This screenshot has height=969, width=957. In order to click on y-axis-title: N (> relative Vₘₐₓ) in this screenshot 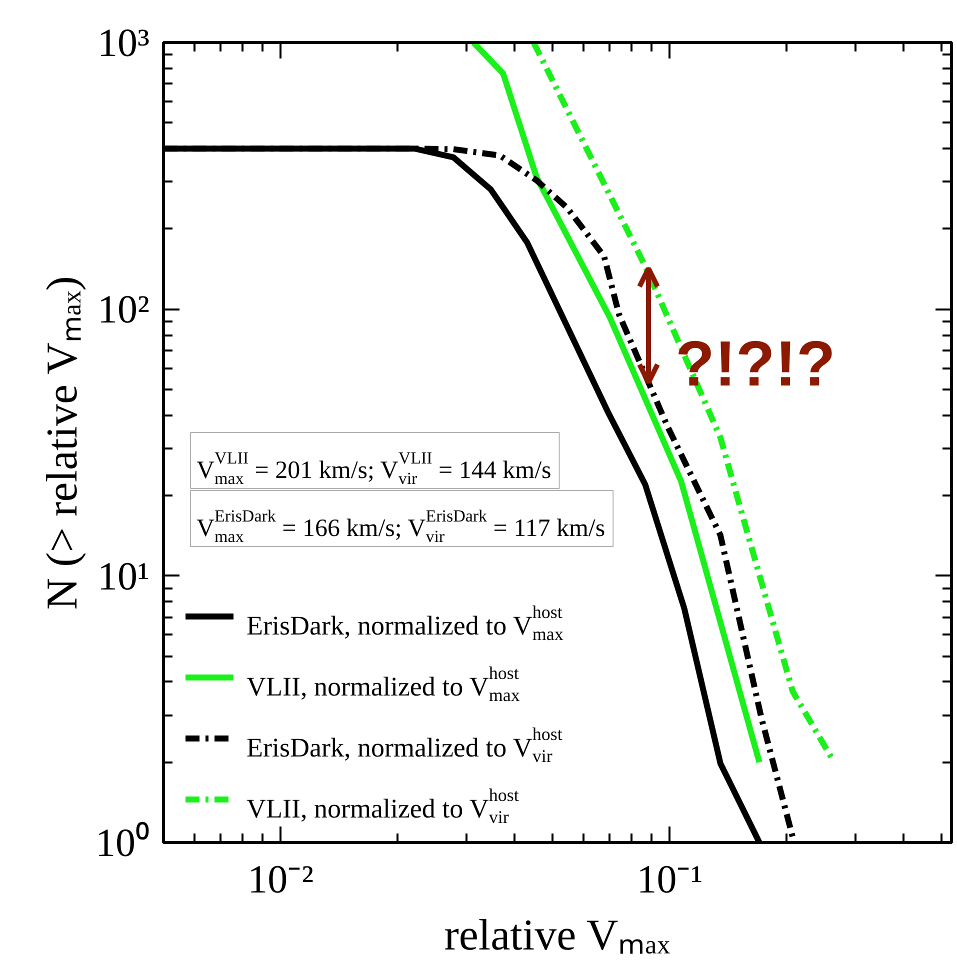, I will do `click(62, 443)`.